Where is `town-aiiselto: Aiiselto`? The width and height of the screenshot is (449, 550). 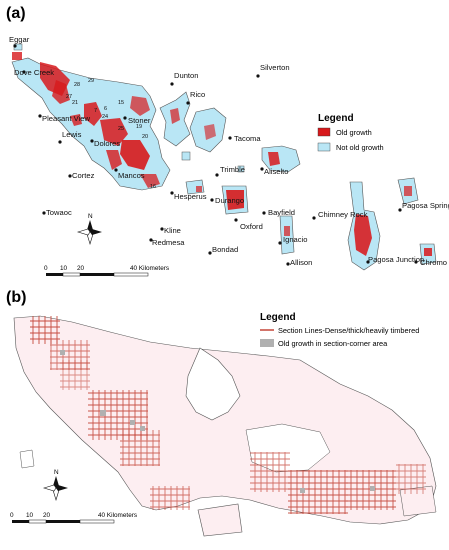 town-aiiselto: Aiiselto is located at coordinates (274, 171).